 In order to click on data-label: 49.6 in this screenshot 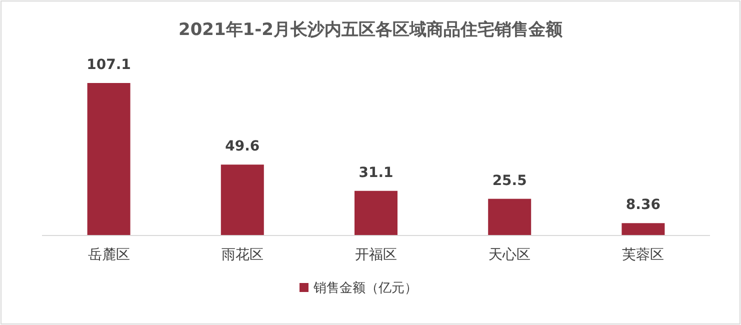, I will do `click(242, 146)`.